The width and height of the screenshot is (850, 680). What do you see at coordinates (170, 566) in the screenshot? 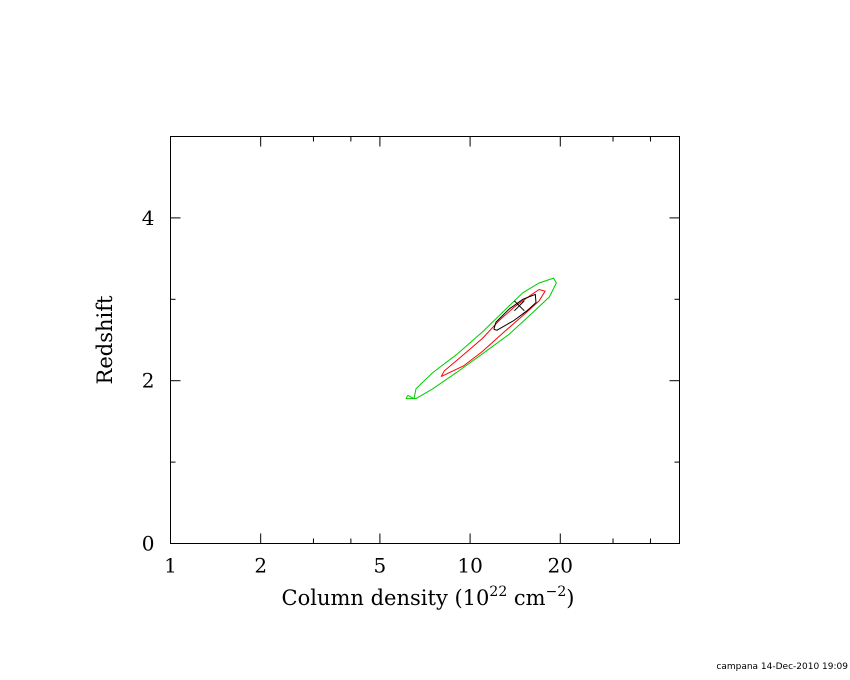
I see `x-tick-label: 1` at bounding box center [170, 566].